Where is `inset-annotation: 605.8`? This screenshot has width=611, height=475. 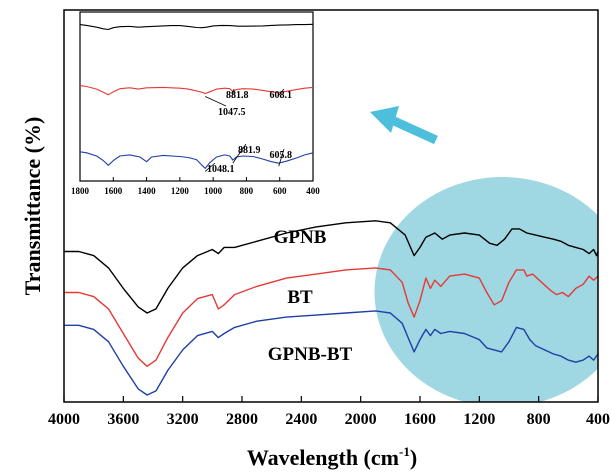
inset-annotation: 605.8 is located at coordinates (281, 155).